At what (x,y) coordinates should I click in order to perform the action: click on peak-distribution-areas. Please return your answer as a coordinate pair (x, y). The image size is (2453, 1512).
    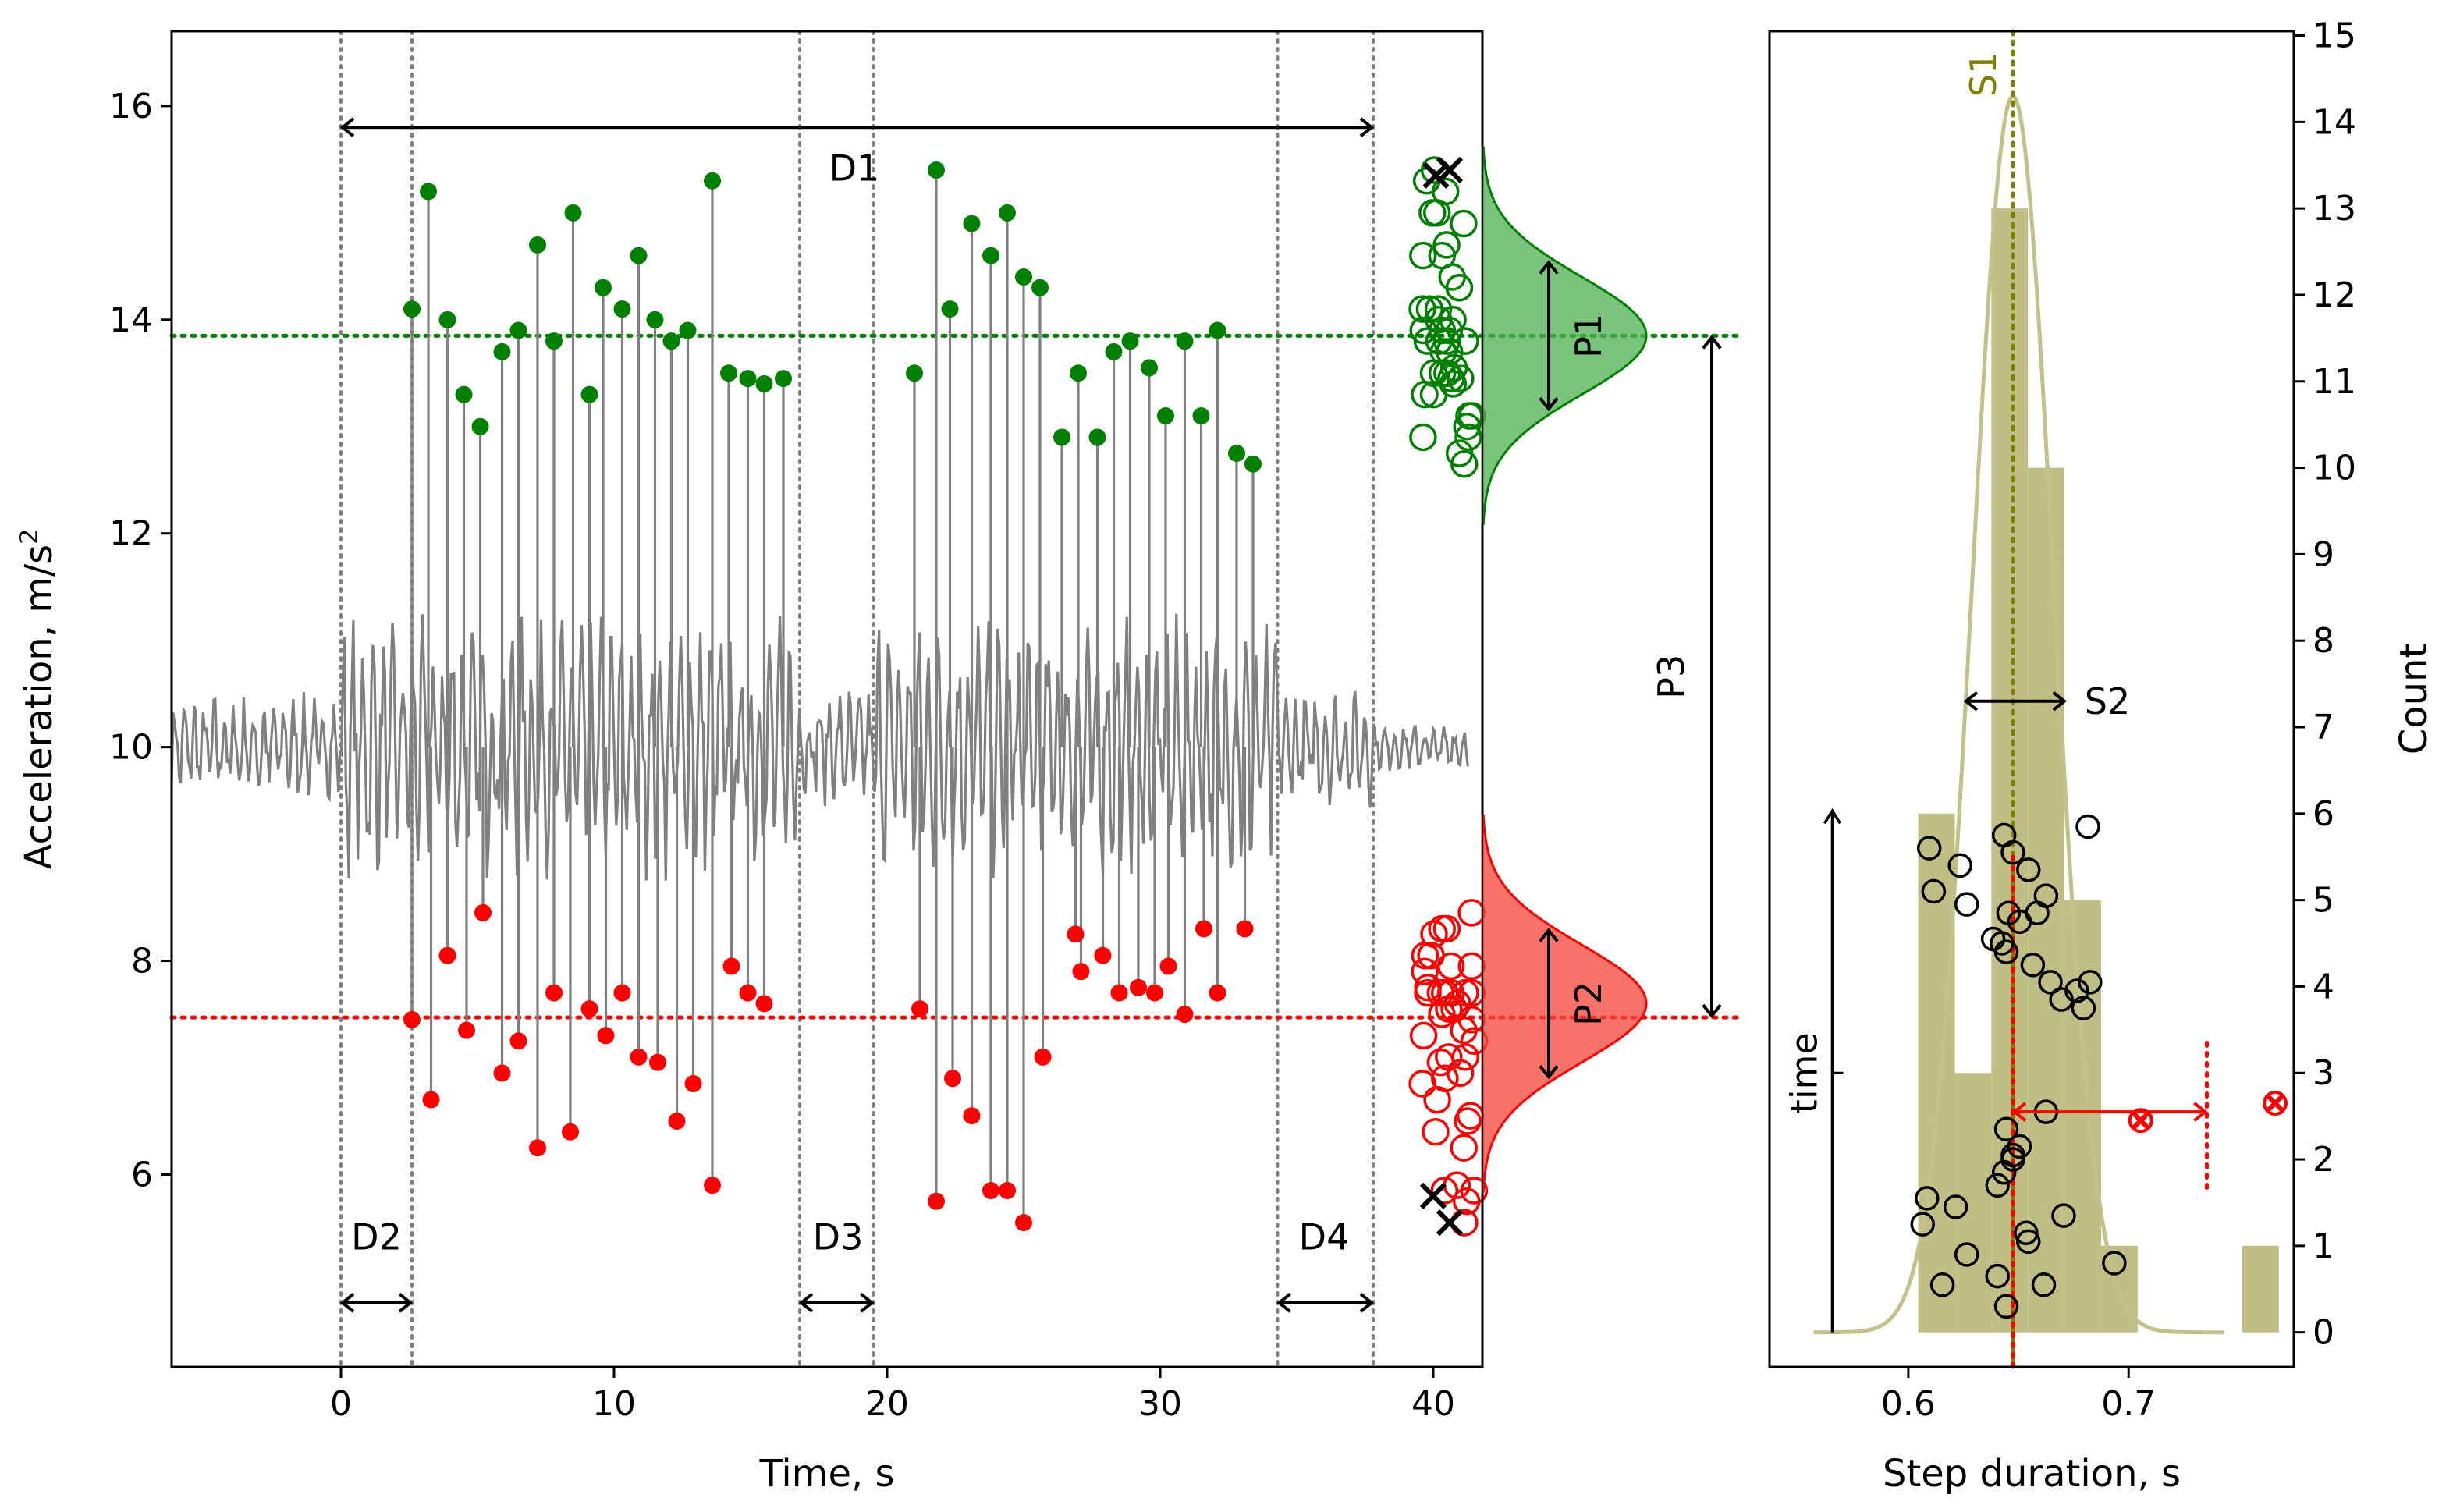
    Looking at the image, I should click on (1564, 699).